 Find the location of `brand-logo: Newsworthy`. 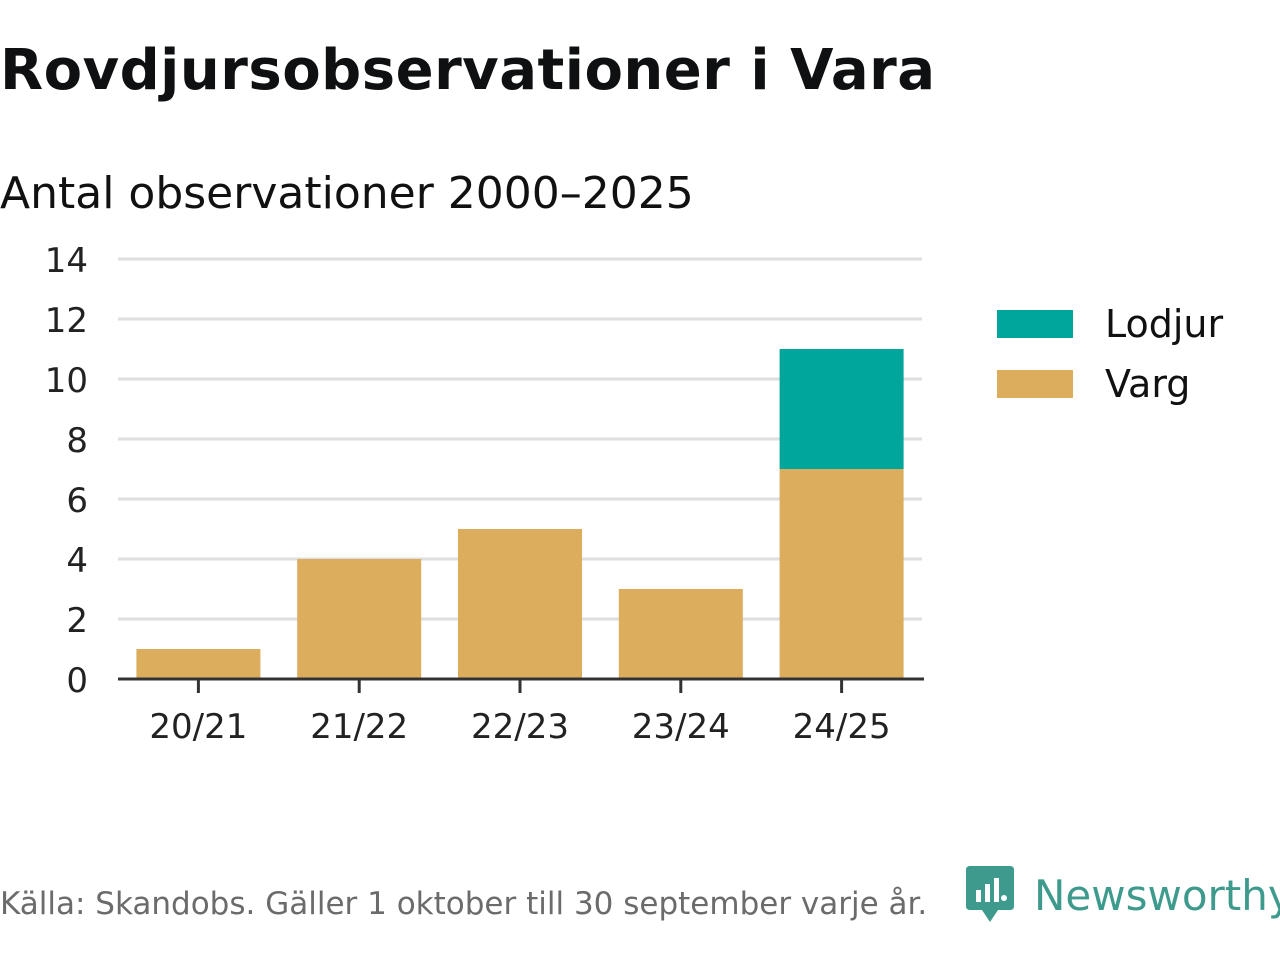

brand-logo: Newsworthy is located at coordinates (1122, 895).